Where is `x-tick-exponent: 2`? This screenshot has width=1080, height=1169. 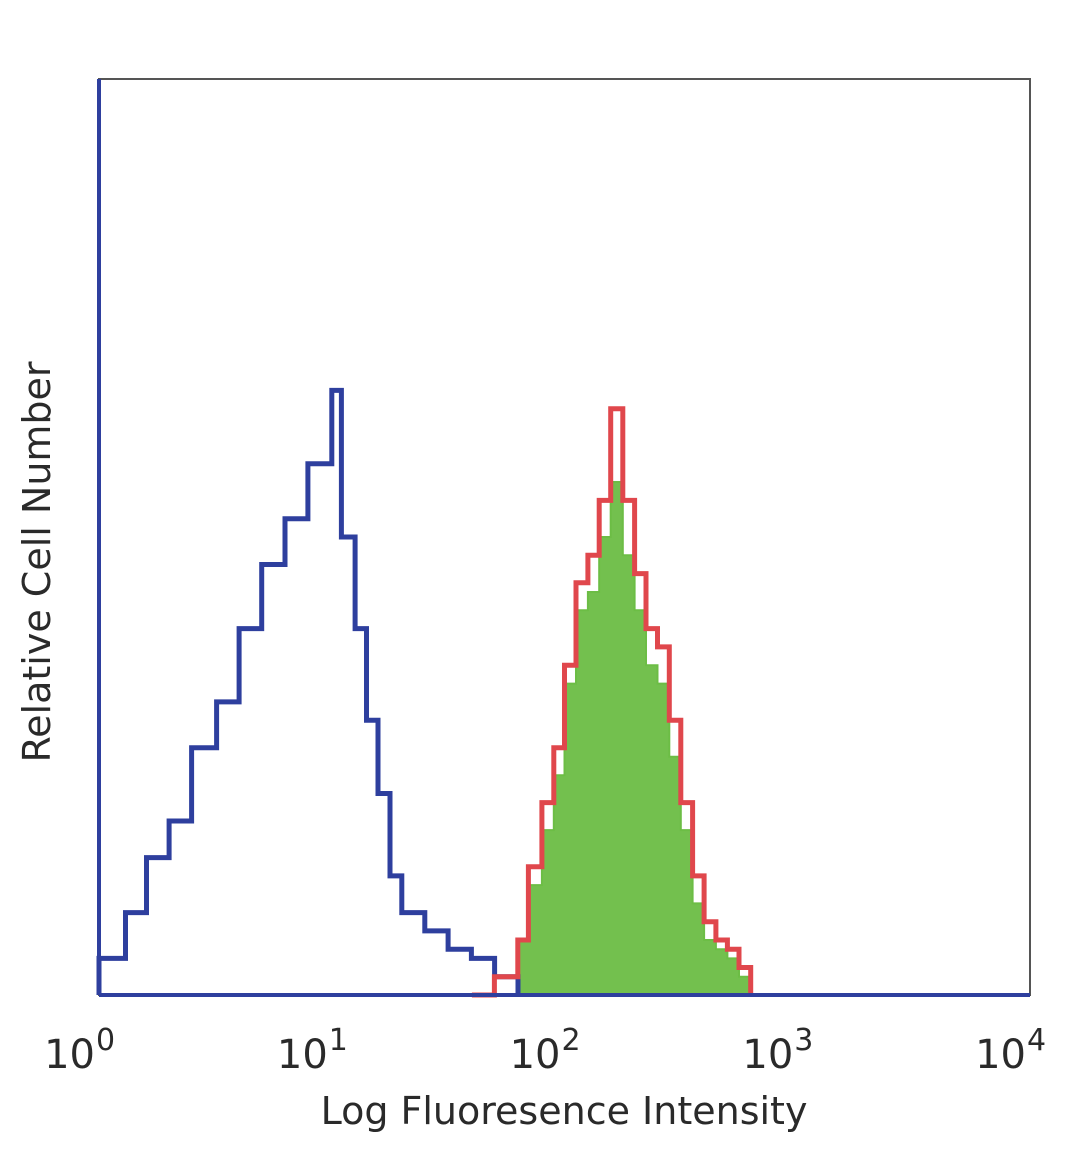 x-tick-exponent: 2 is located at coordinates (571, 1040).